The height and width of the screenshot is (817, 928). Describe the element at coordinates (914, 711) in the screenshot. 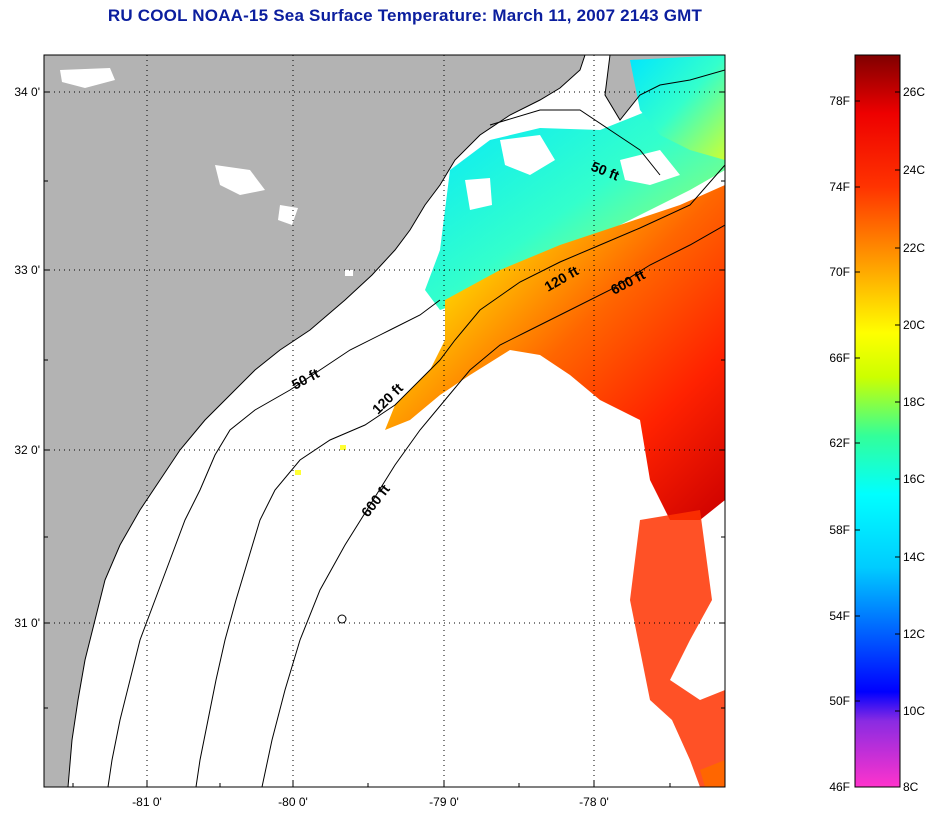

I see `colorbar-c-label: 10C` at that location.